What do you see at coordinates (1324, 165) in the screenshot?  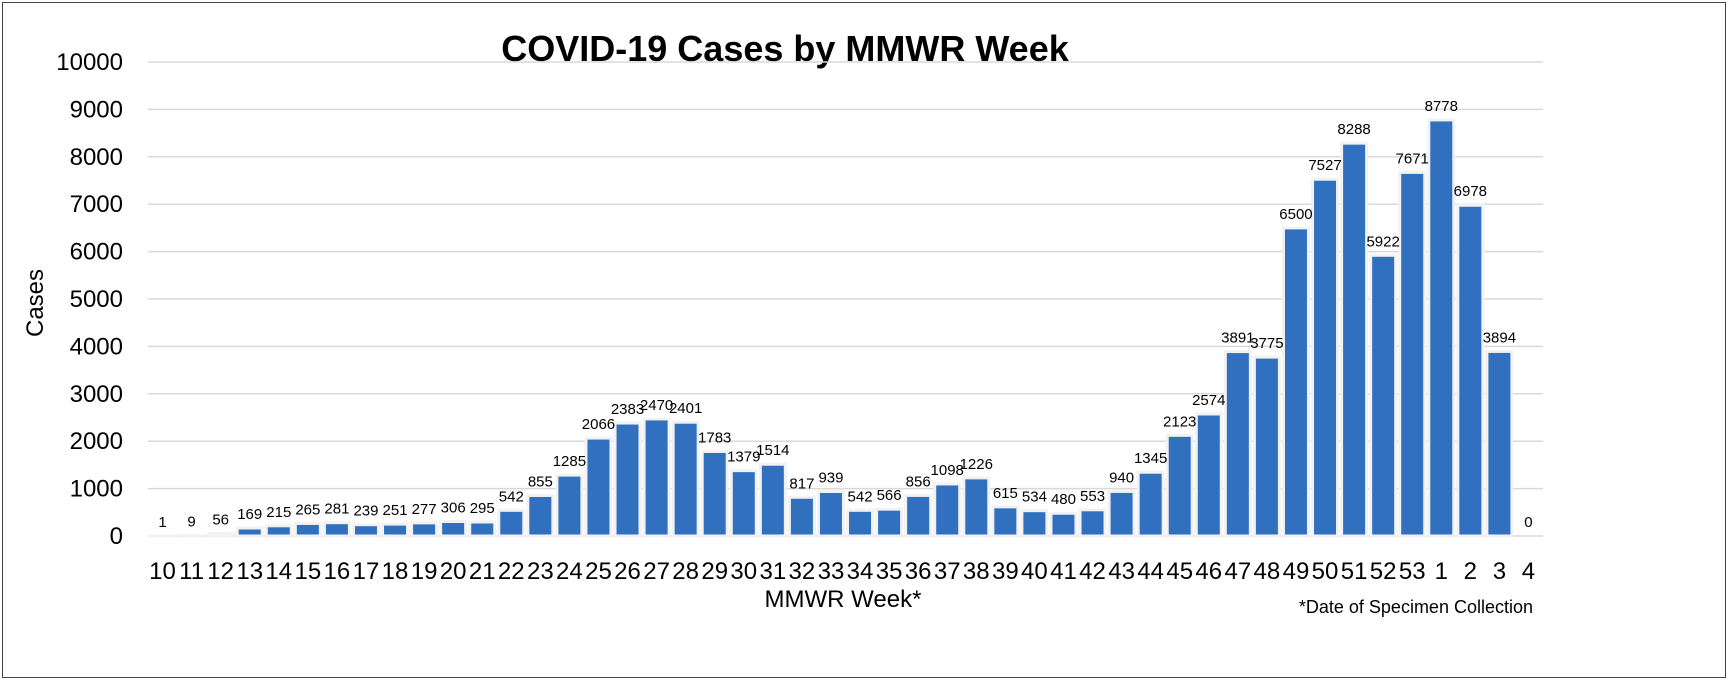 I see `data-label: 7527` at bounding box center [1324, 165].